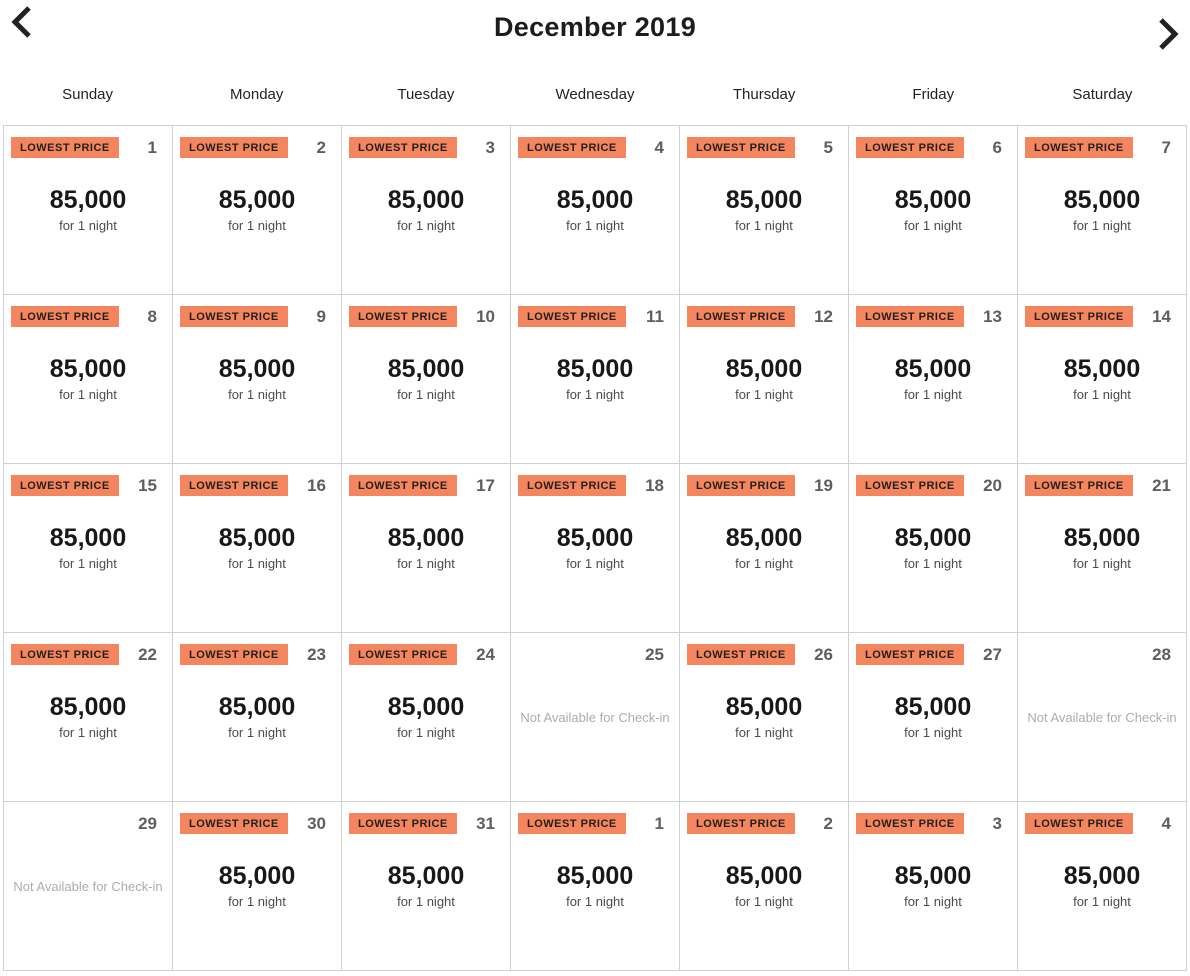 The width and height of the screenshot is (1190, 976). I want to click on day-number: 8, so click(152, 316).